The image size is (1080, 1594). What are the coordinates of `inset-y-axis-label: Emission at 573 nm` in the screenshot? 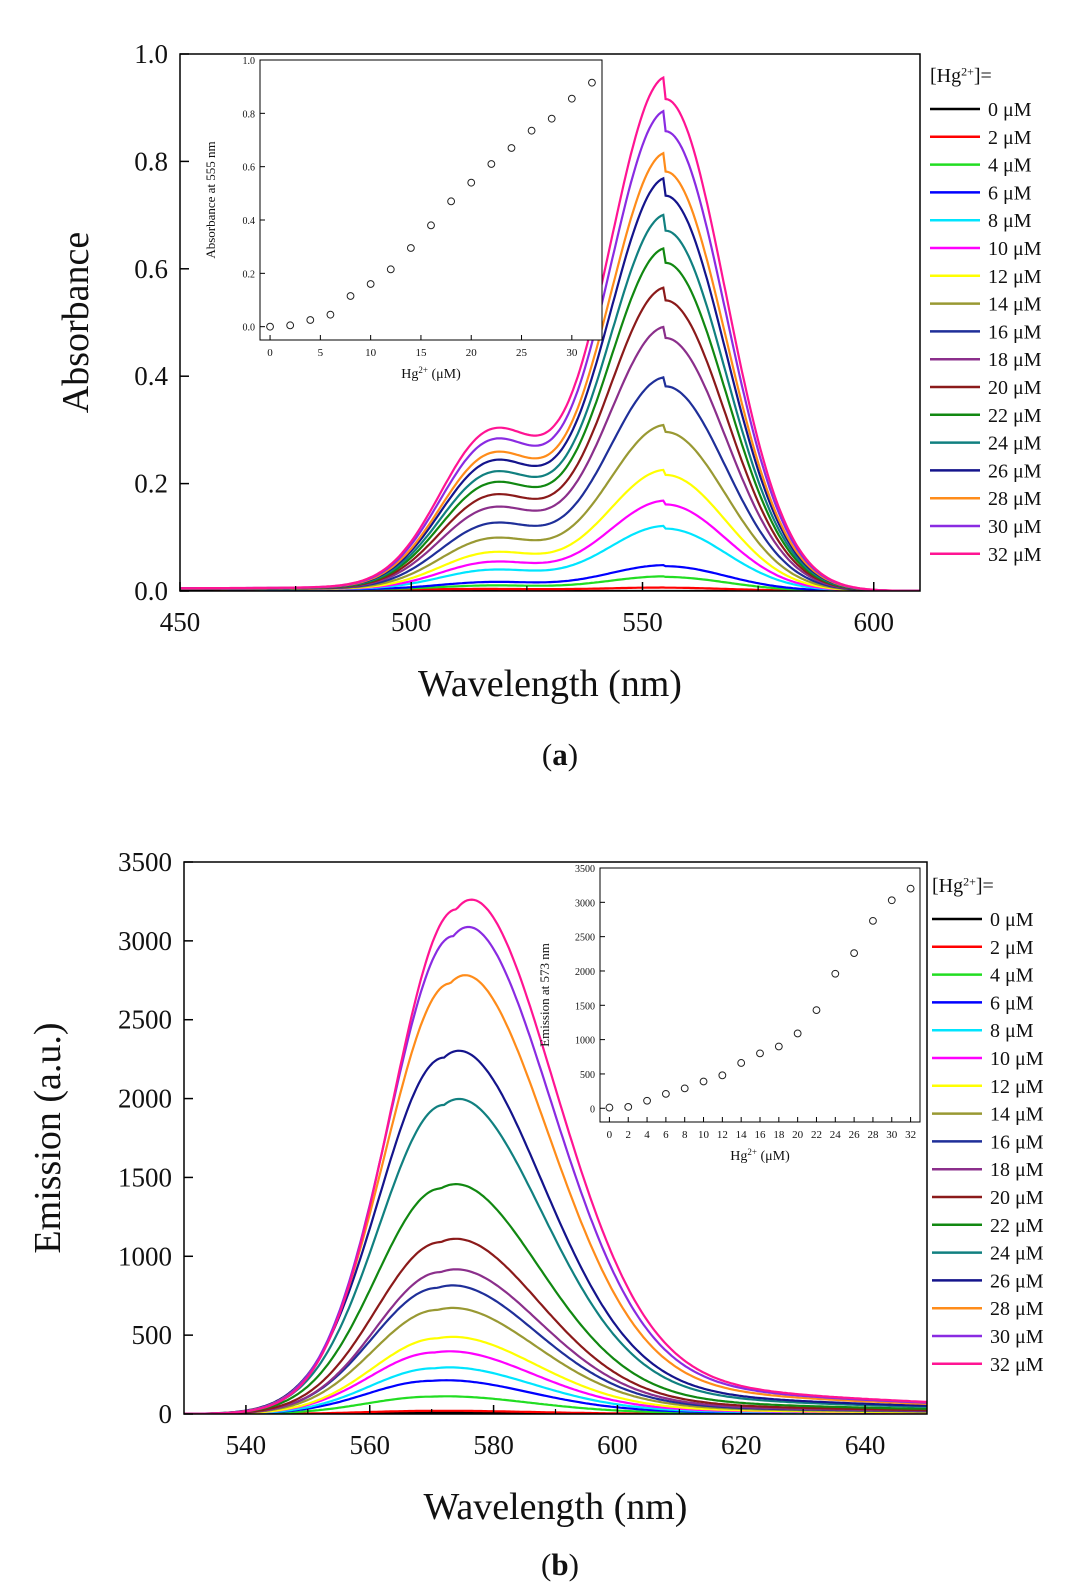 It's located at (544, 995).